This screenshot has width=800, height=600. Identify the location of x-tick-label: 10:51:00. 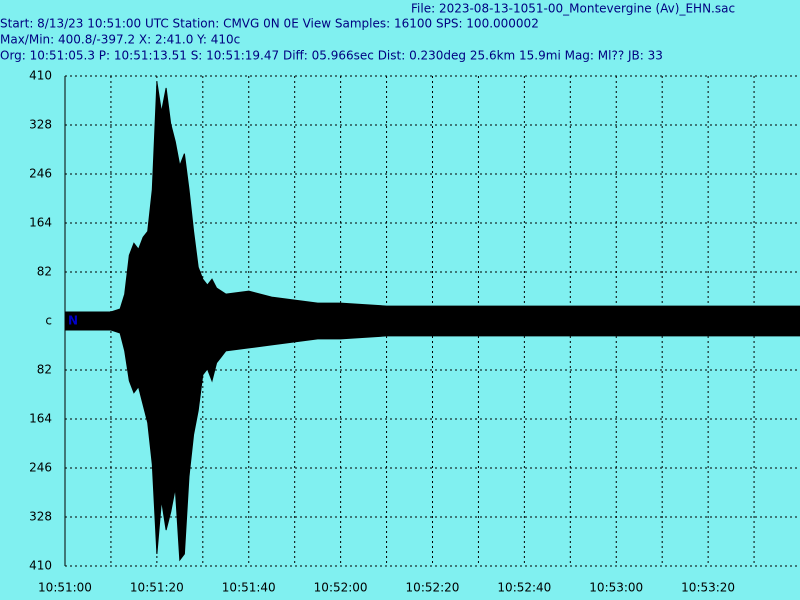
(65, 588).